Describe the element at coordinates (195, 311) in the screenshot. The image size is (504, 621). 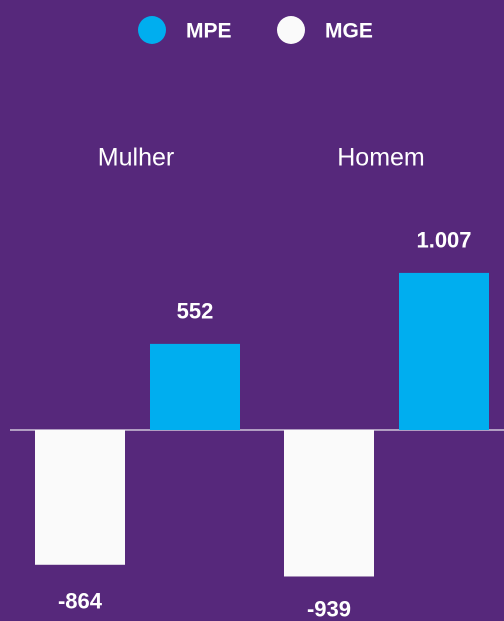
I see `value-label: 552` at that location.